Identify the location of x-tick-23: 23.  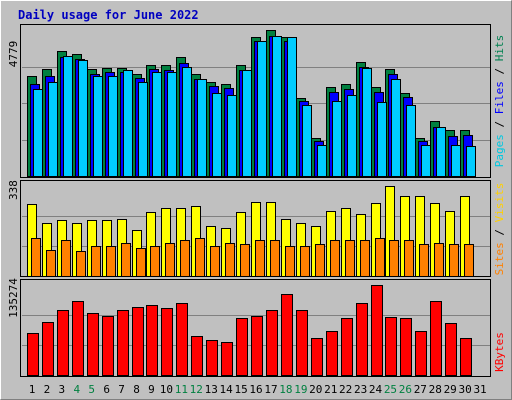
(360, 389).